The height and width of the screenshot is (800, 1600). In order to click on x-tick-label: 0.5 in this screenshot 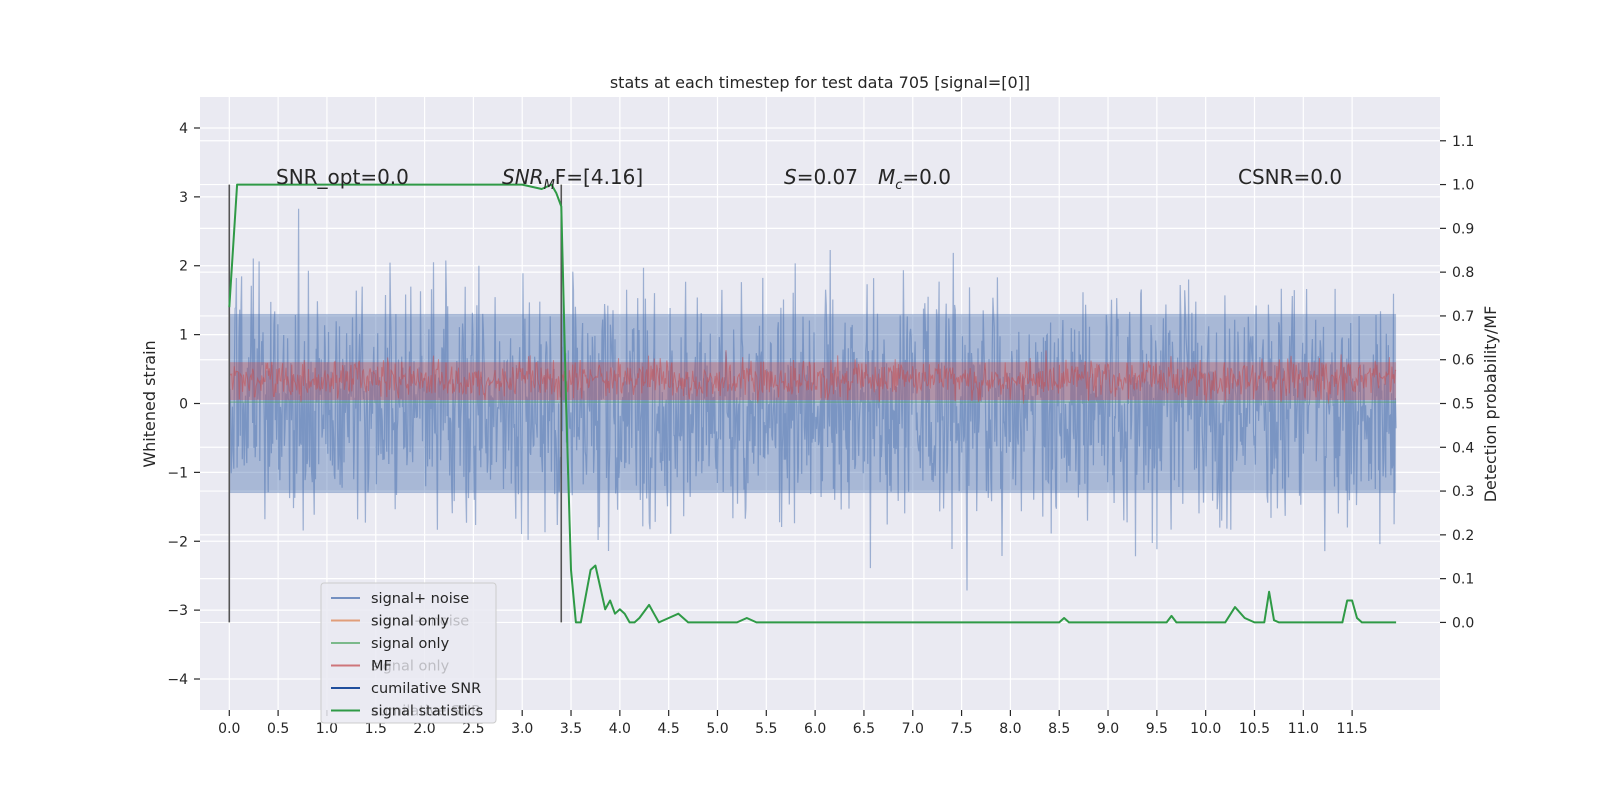, I will do `click(278, 729)`.